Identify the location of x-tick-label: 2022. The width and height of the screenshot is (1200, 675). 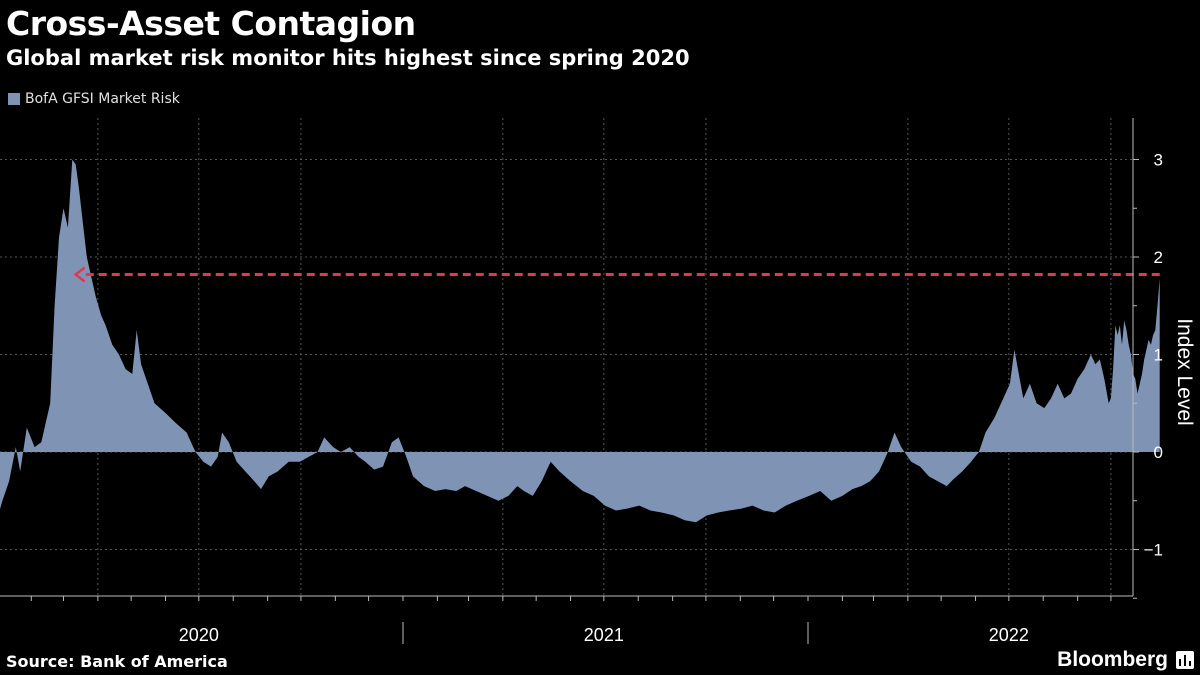
(1009, 635).